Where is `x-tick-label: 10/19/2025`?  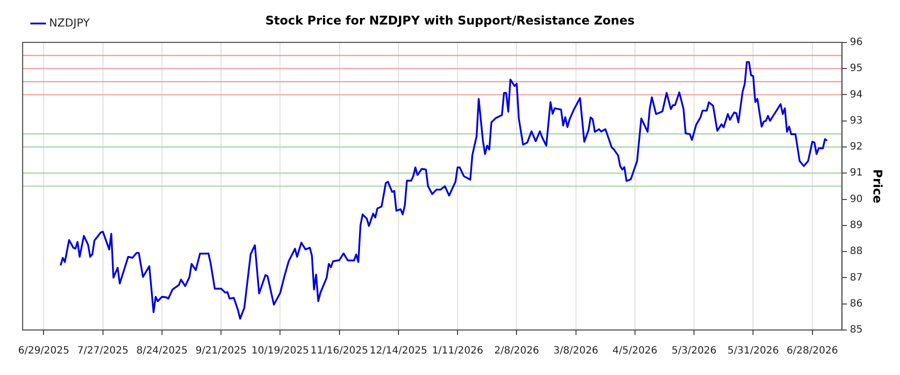 x-tick-label: 10/19/2025 is located at coordinates (280, 351).